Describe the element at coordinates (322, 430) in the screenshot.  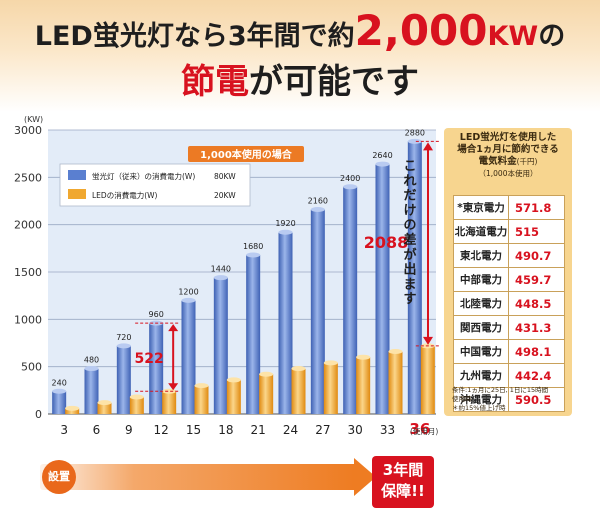
I see `x-tick-label: 27` at that location.